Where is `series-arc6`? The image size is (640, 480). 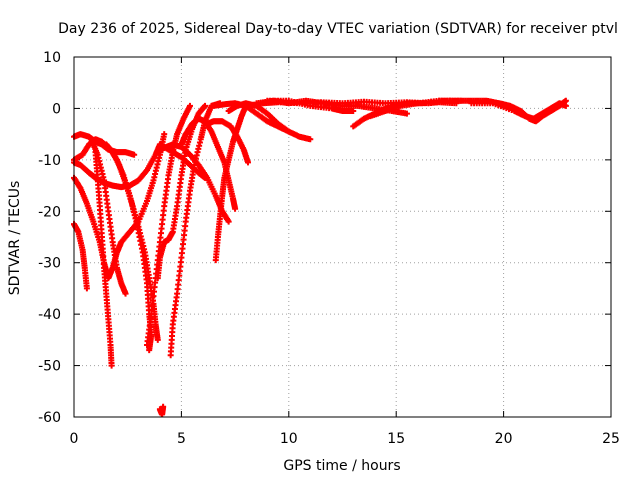 series-arc6 is located at coordinates (103, 259).